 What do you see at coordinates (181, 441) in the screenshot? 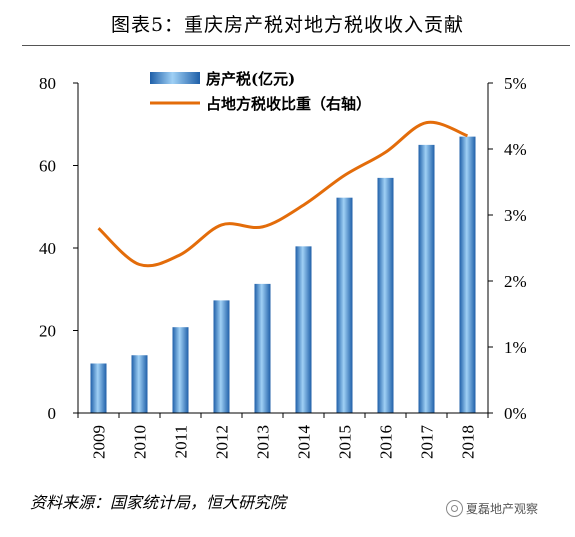
I see `x-tick-label: 2011` at bounding box center [181, 441].